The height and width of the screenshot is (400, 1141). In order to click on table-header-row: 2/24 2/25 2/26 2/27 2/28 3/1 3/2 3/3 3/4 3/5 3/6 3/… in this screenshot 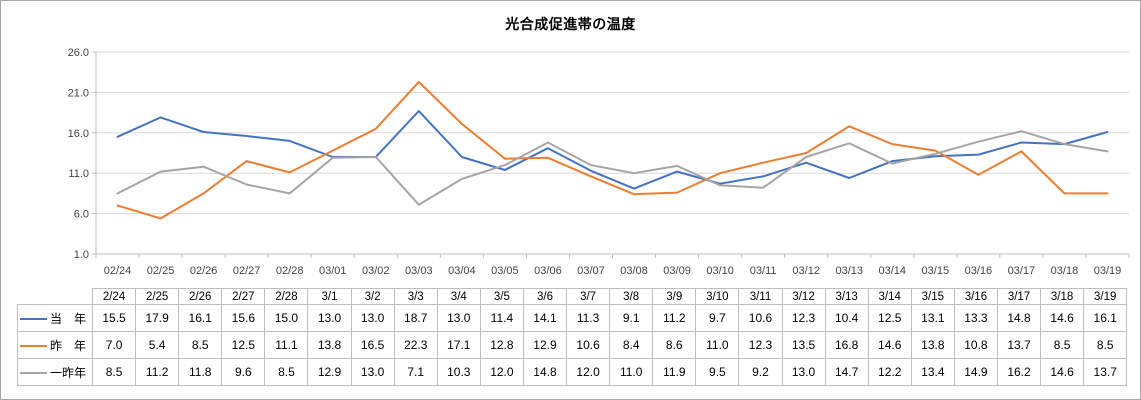, I will do `click(573, 296)`.